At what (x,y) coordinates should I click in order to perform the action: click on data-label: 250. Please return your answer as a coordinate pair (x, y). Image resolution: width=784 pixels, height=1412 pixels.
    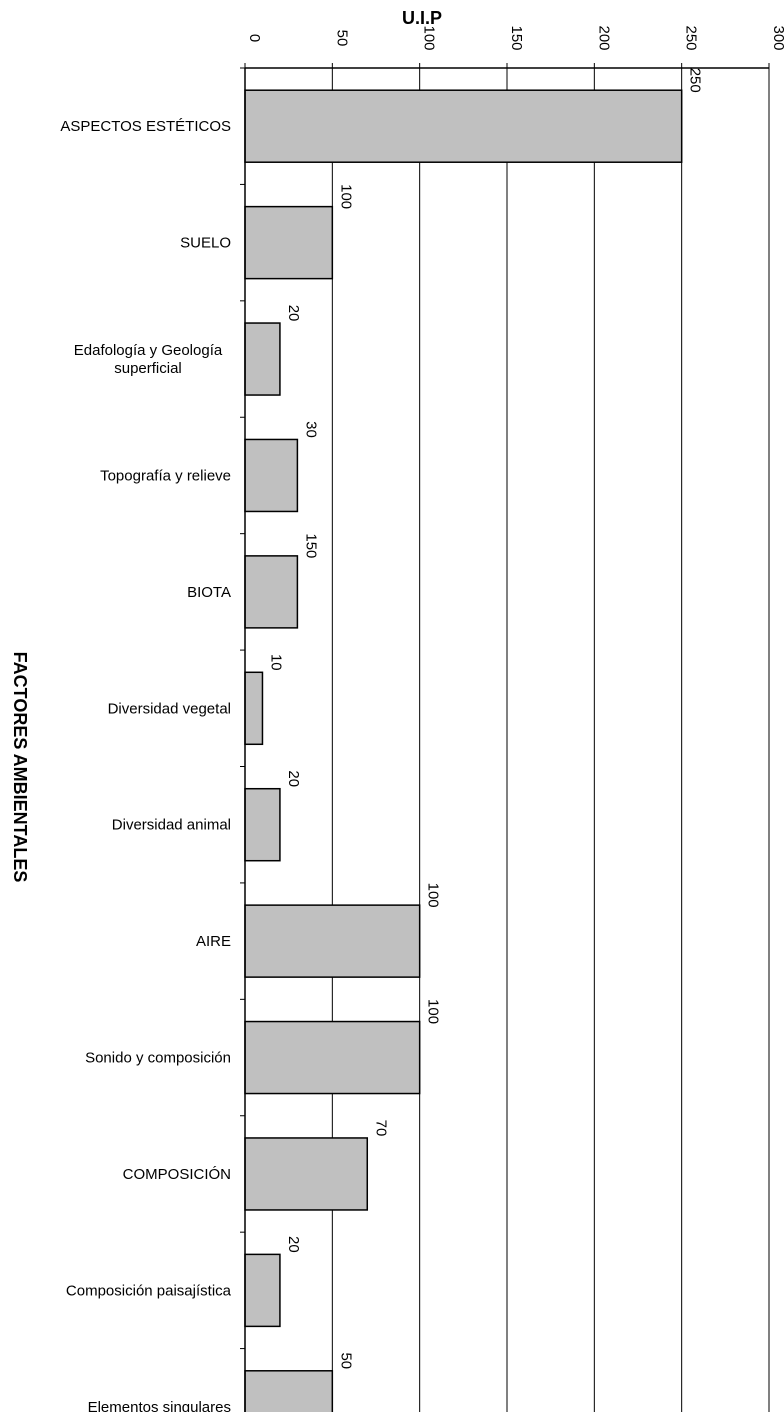
    Looking at the image, I should click on (695, 80).